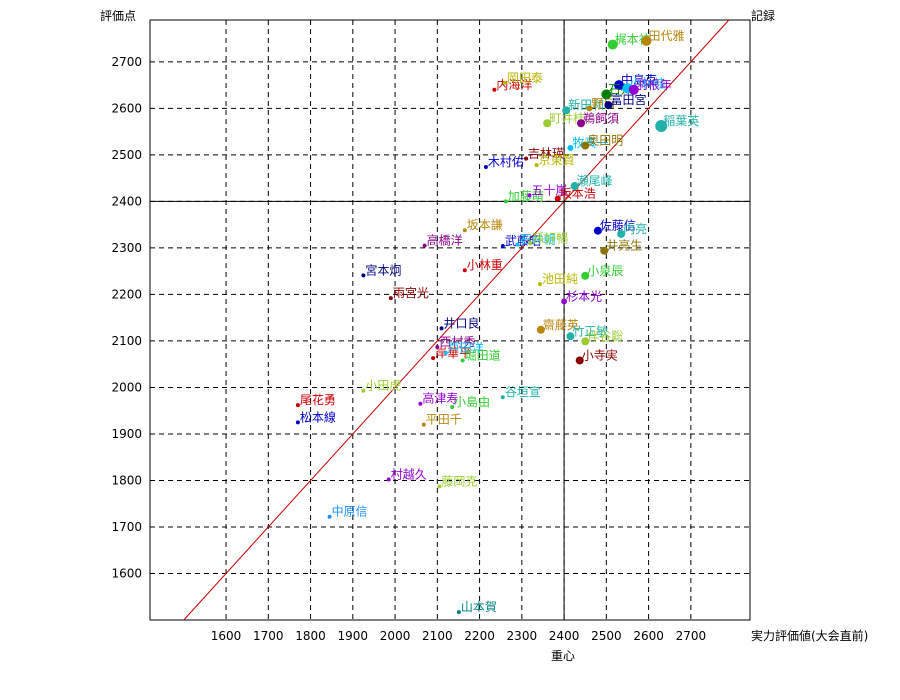 This screenshot has height=700, width=900. What do you see at coordinates (525, 78) in the screenshot?
I see `data-point-label: 岡田泰` at bounding box center [525, 78].